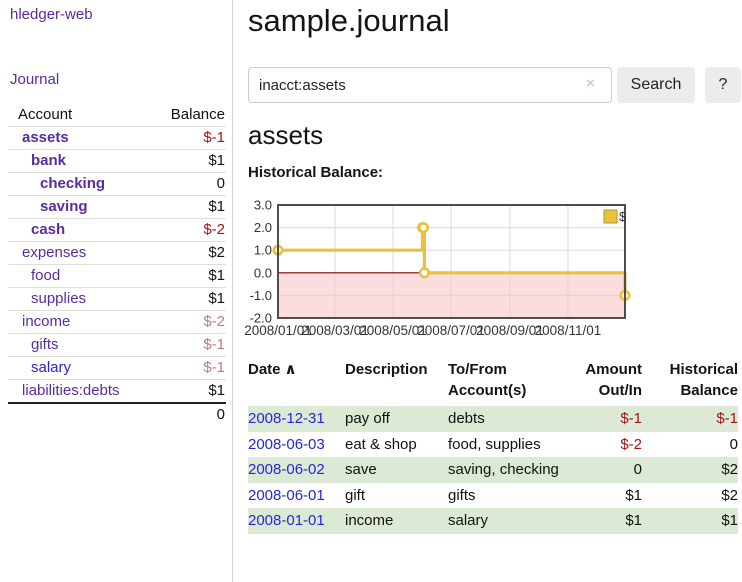  What do you see at coordinates (290, 369) in the screenshot?
I see `sort-ascending-icon: ∧` at bounding box center [290, 369].